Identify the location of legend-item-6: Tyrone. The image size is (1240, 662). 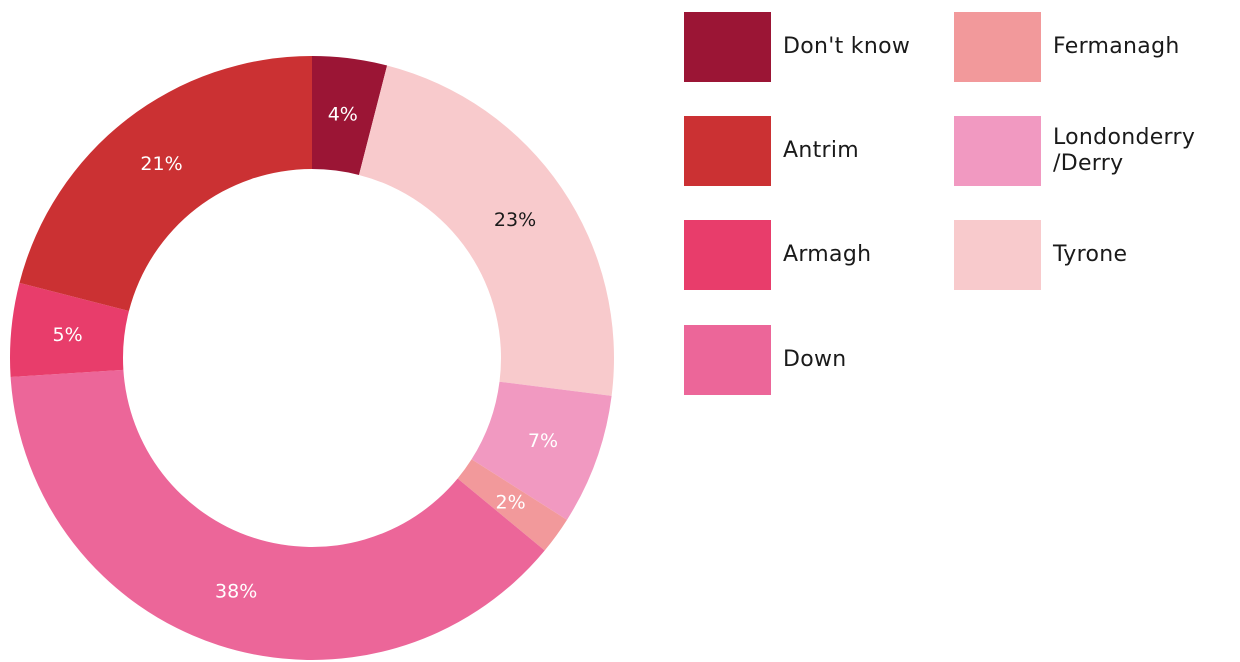
(1040, 255).